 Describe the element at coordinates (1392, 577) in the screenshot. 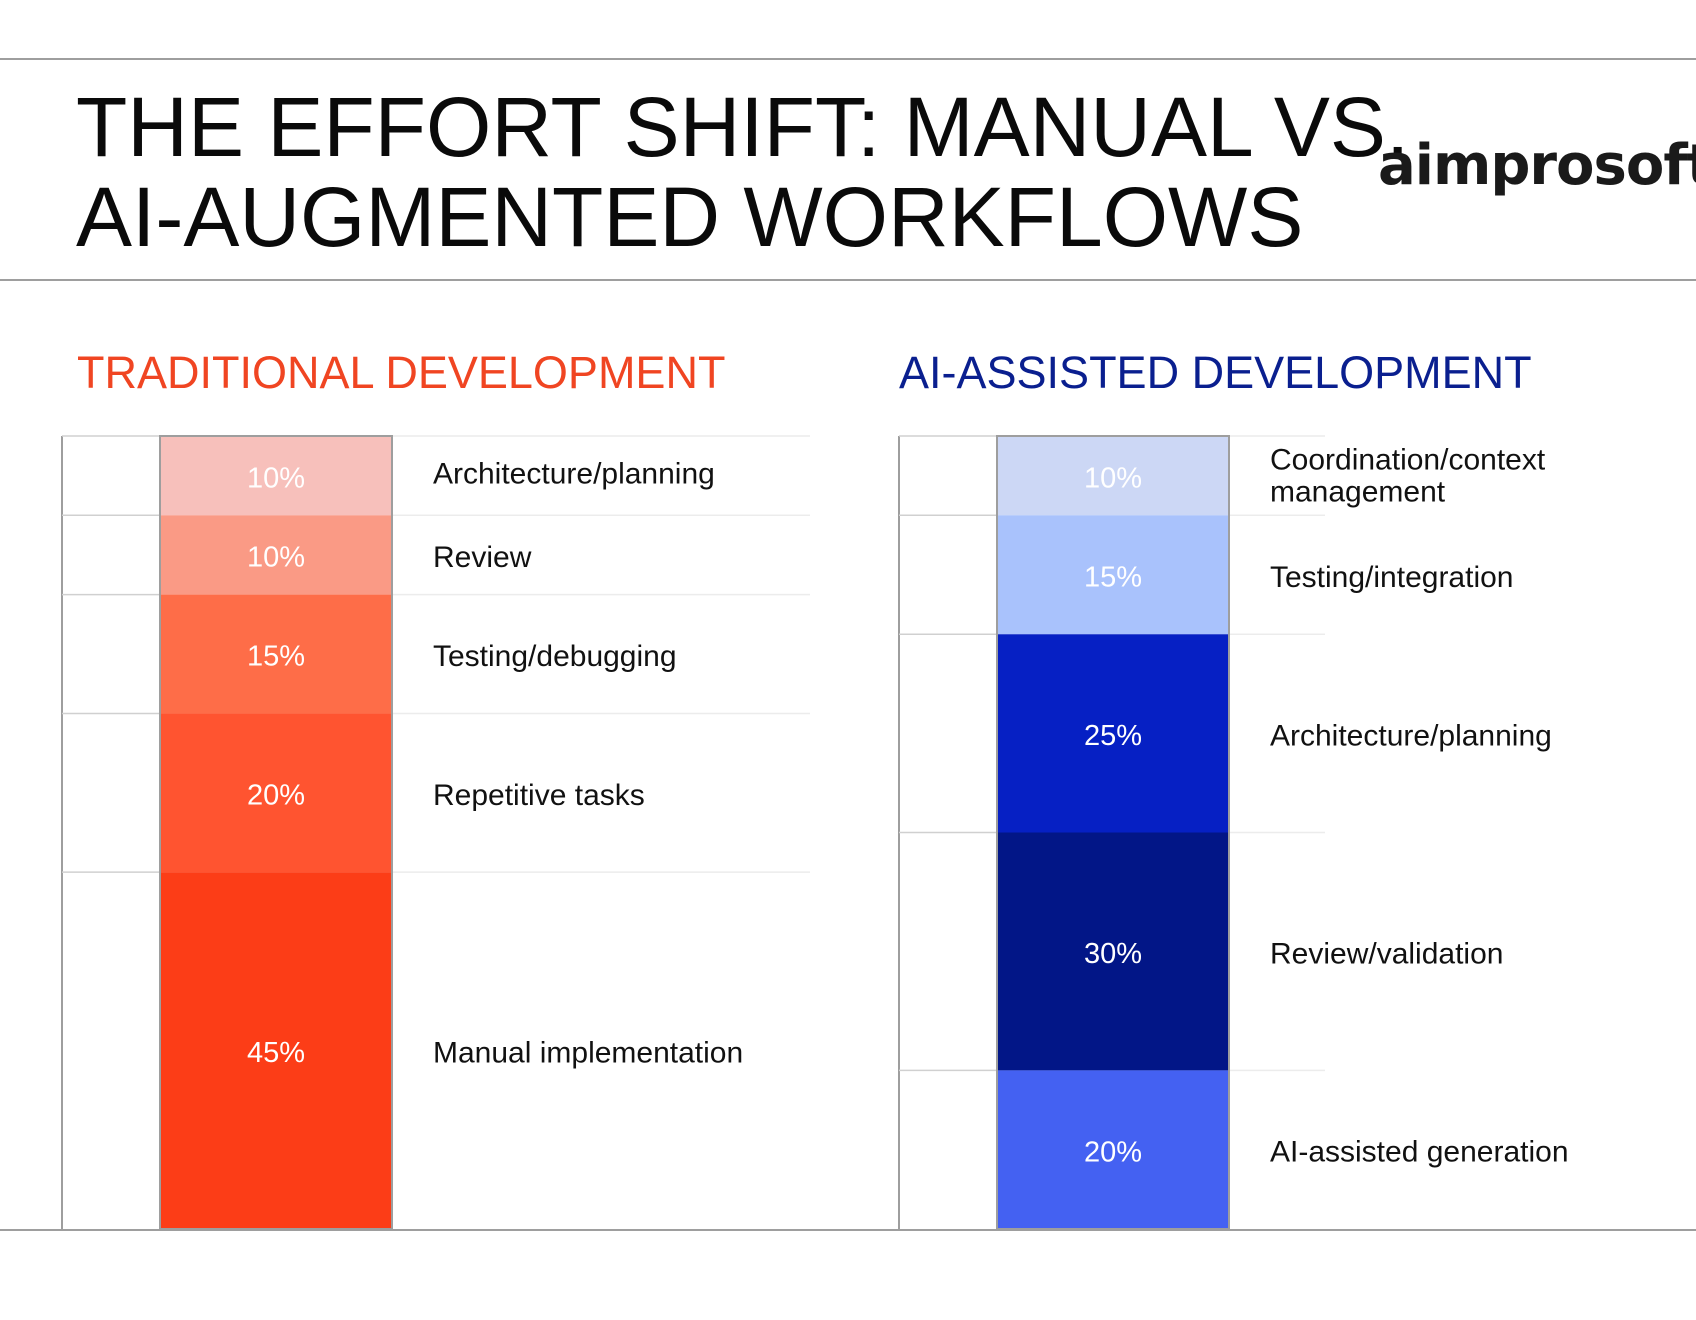

I see `ai-assisted-category-label-2: Testing/integration` at that location.